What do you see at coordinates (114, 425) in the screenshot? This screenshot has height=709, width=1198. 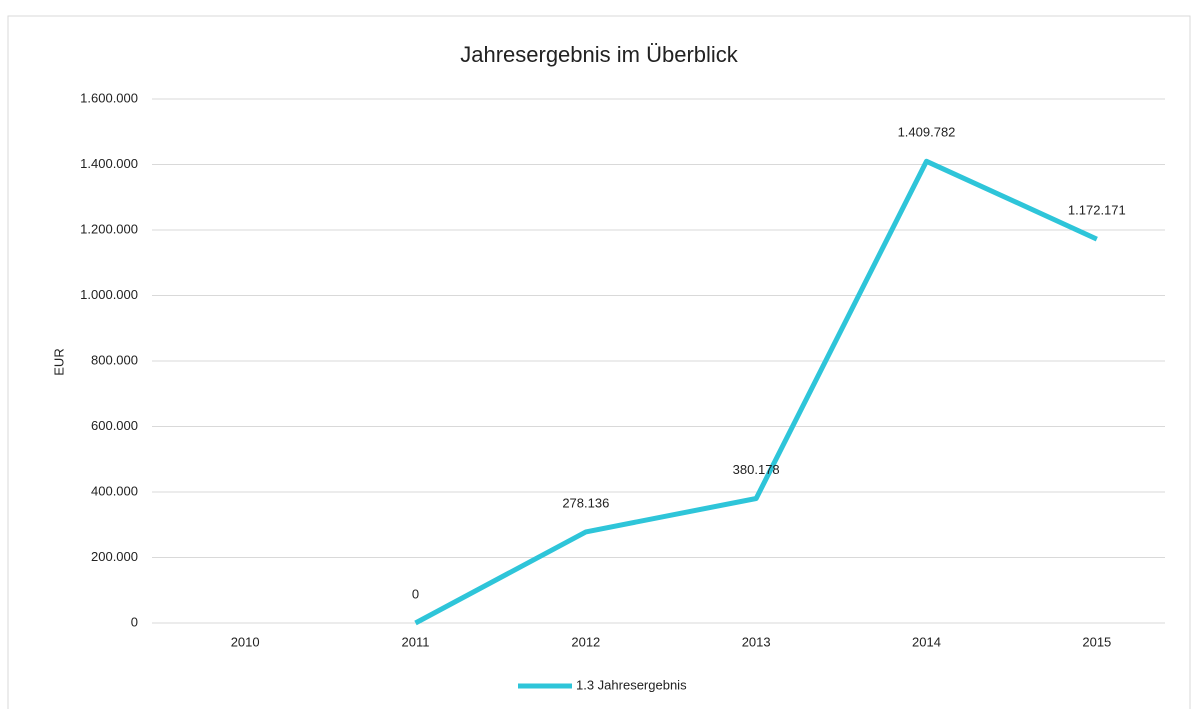 I see `y-tick-label: 600.000` at bounding box center [114, 425].